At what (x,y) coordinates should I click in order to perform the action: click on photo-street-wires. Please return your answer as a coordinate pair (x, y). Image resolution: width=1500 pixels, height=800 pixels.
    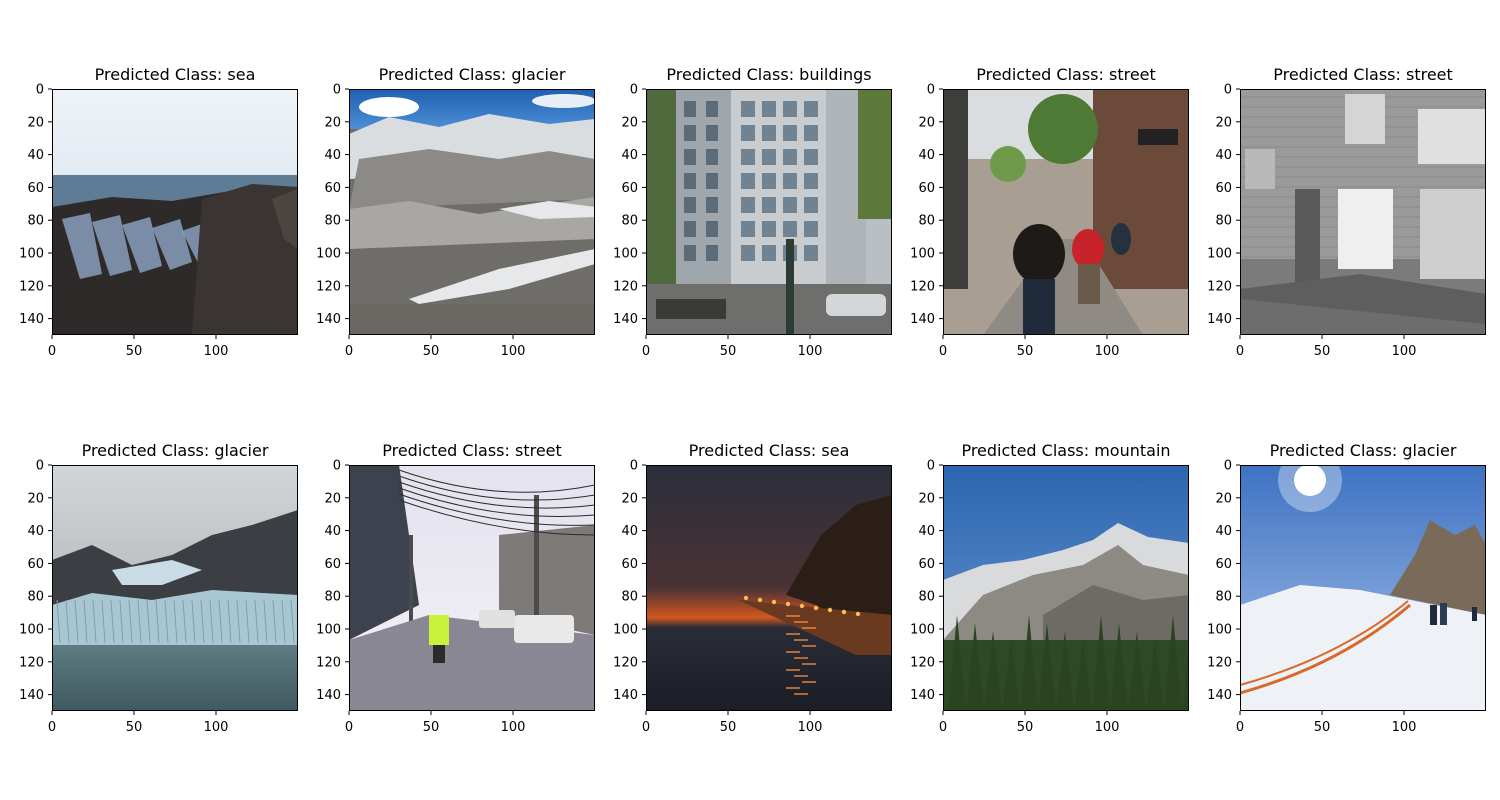
    Looking at the image, I should click on (472, 588).